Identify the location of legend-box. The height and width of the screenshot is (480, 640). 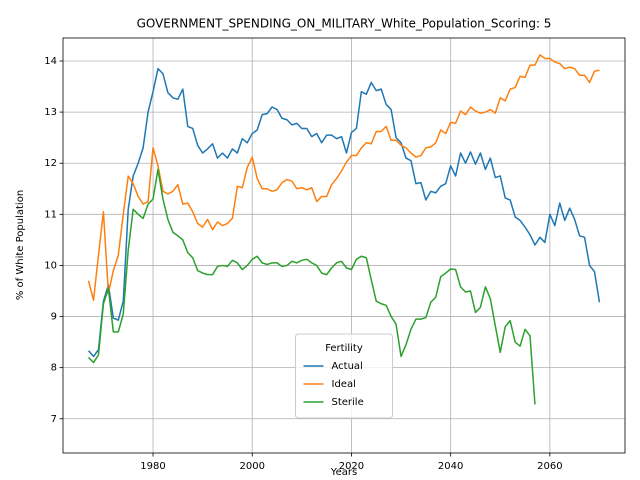
(344, 376).